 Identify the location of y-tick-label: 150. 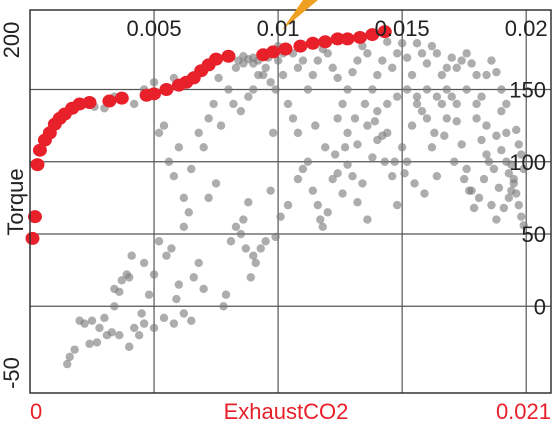
(527, 89).